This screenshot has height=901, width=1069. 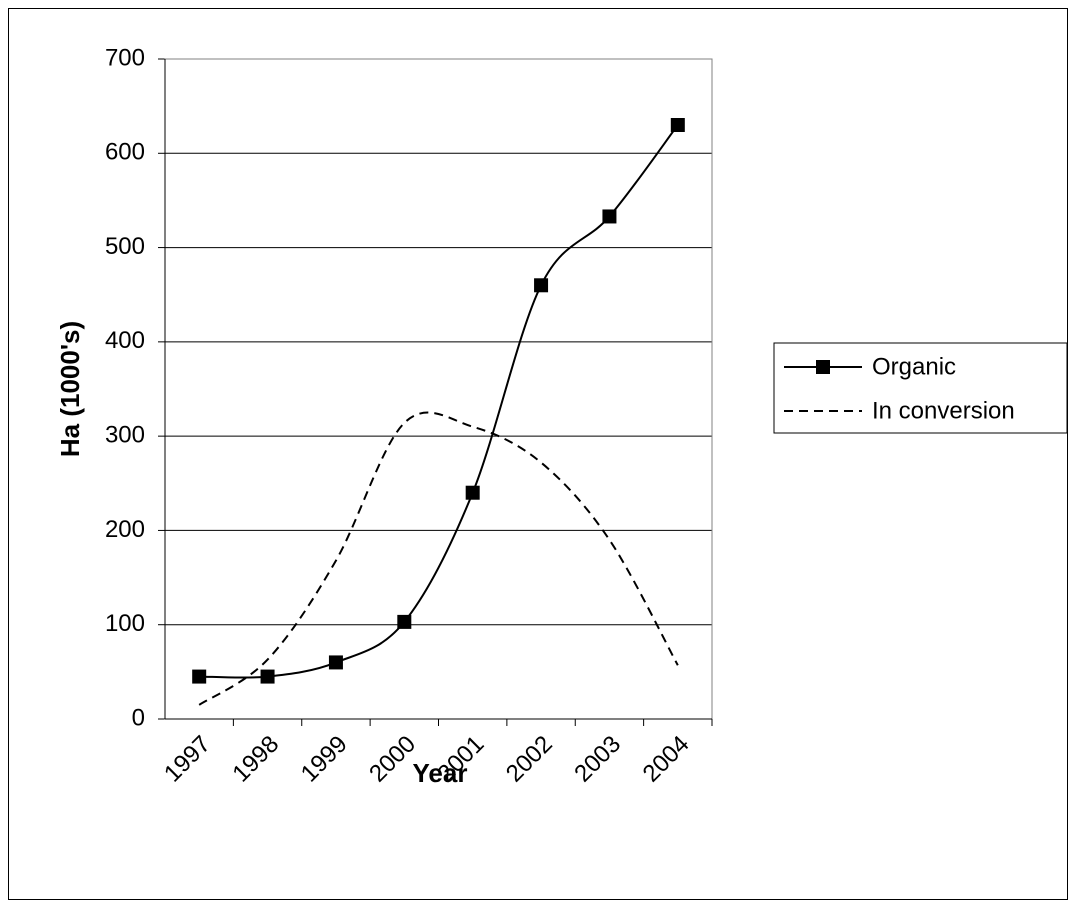 What do you see at coordinates (187, 759) in the screenshot?
I see `x-tick-label: 1997` at bounding box center [187, 759].